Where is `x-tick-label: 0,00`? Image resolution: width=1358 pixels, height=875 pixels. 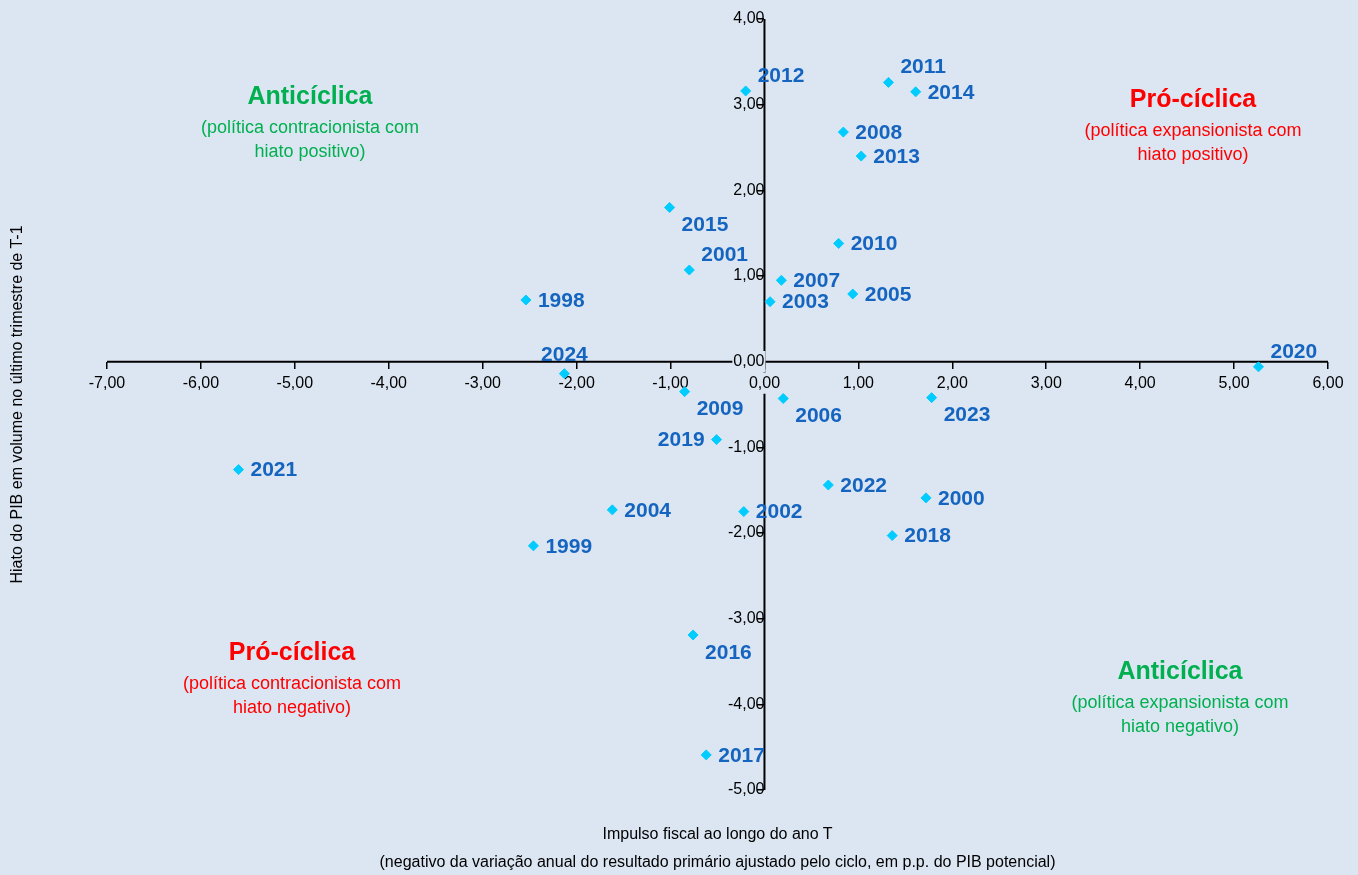 x-tick-label: 0,00 is located at coordinates (764, 382).